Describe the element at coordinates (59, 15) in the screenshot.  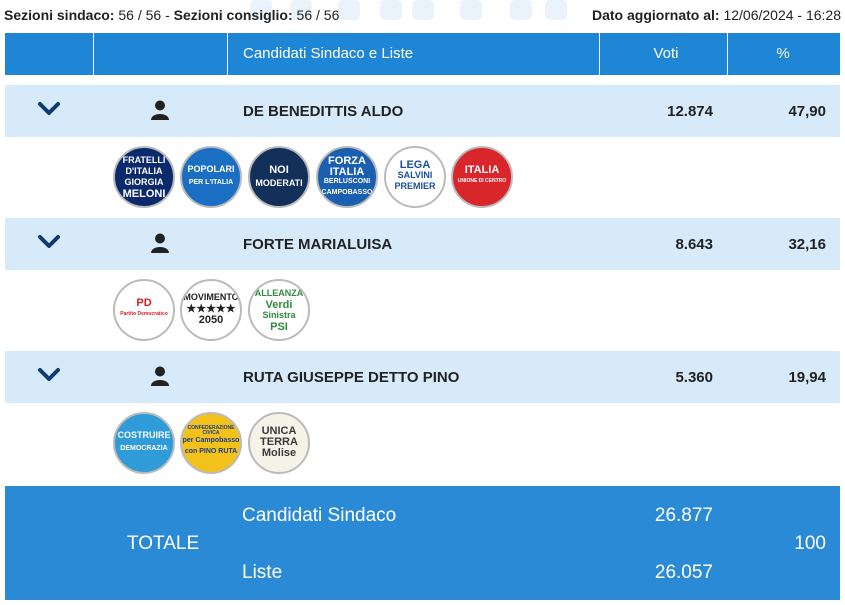
I see `sezioni-sindaco-label: Sezioni sindaco:` at that location.